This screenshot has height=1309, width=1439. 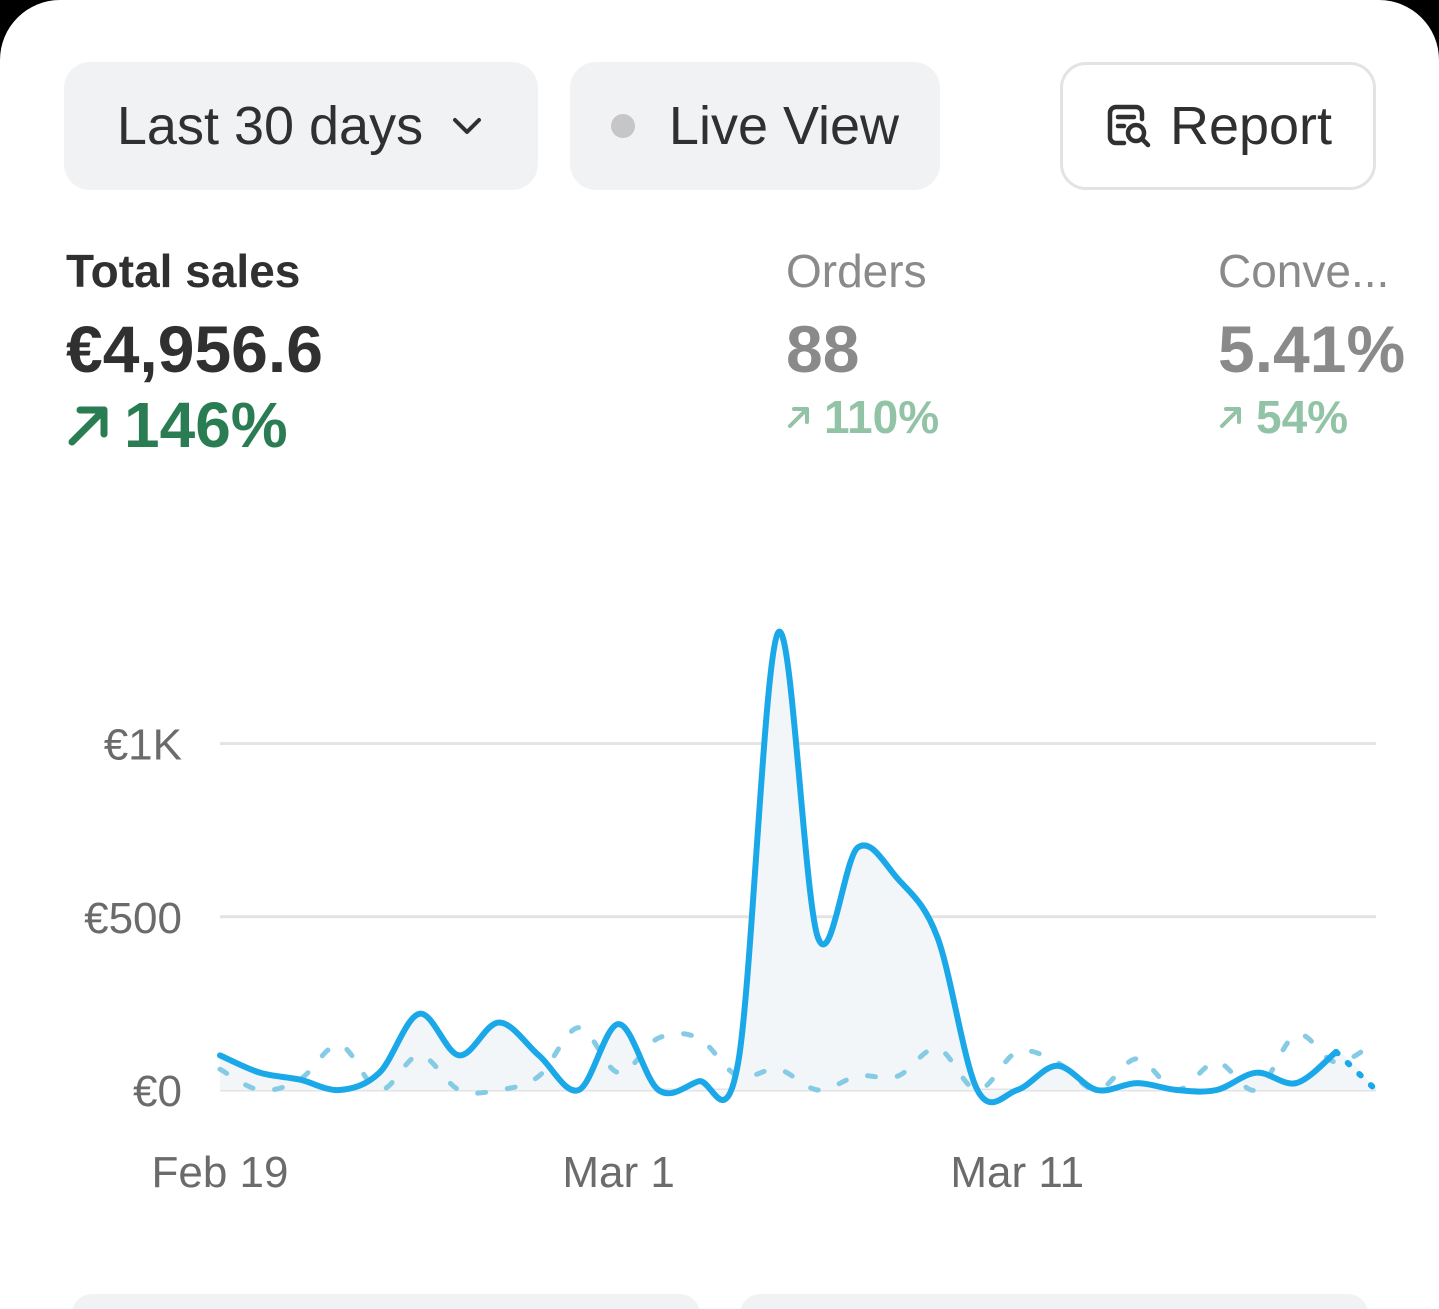 What do you see at coordinates (143, 745) in the screenshot?
I see `y-tick-label: €1K` at bounding box center [143, 745].